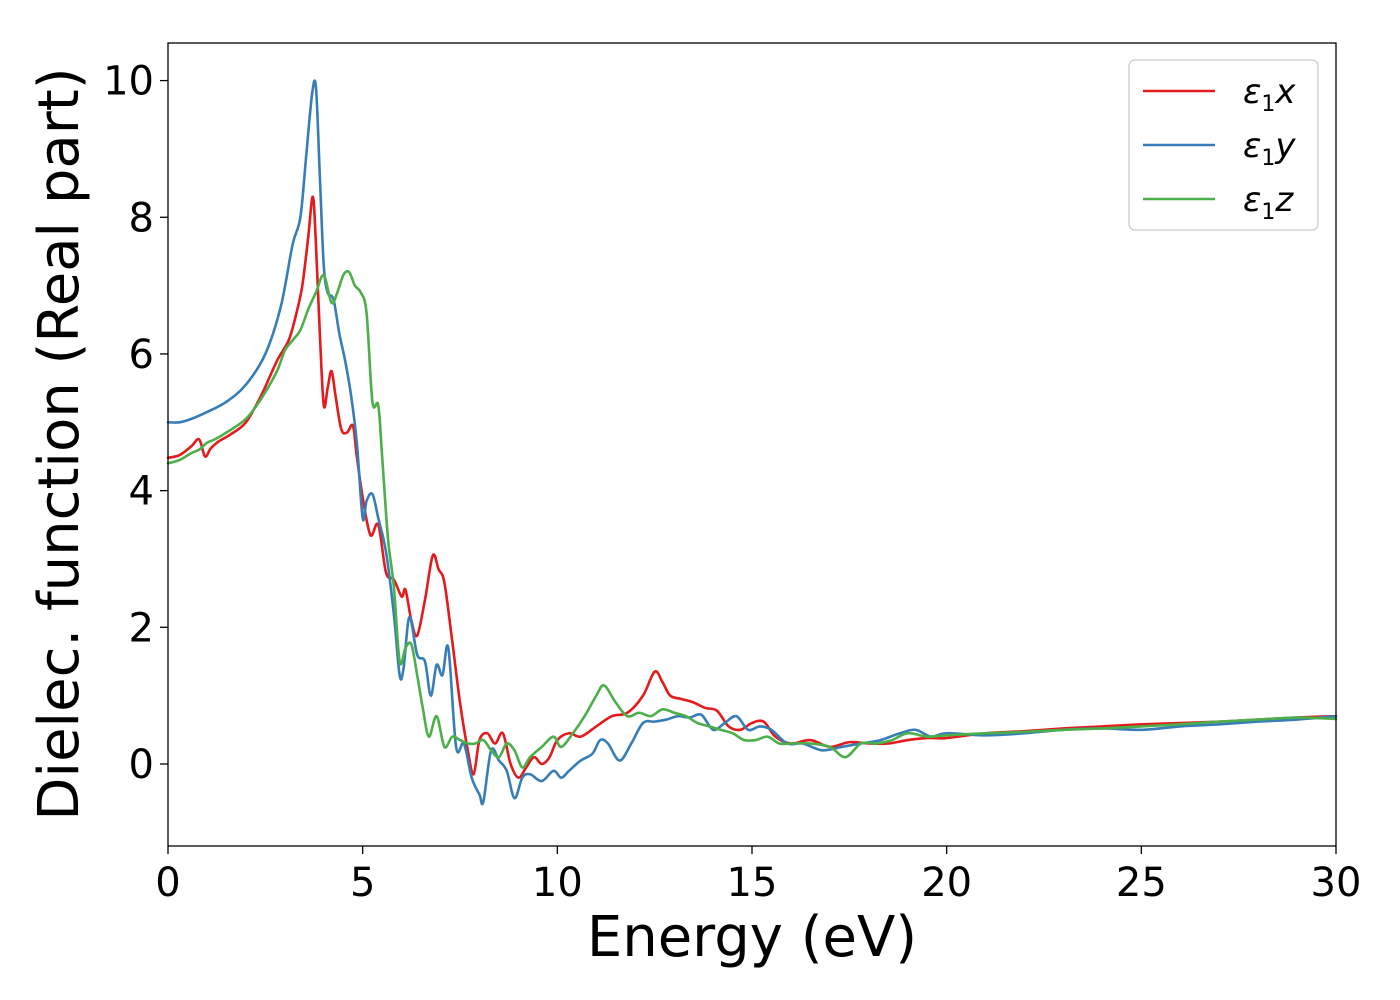 Image resolution: width=1400 pixels, height=1000 pixels. I want to click on x-tick-label: 20, so click(946, 883).